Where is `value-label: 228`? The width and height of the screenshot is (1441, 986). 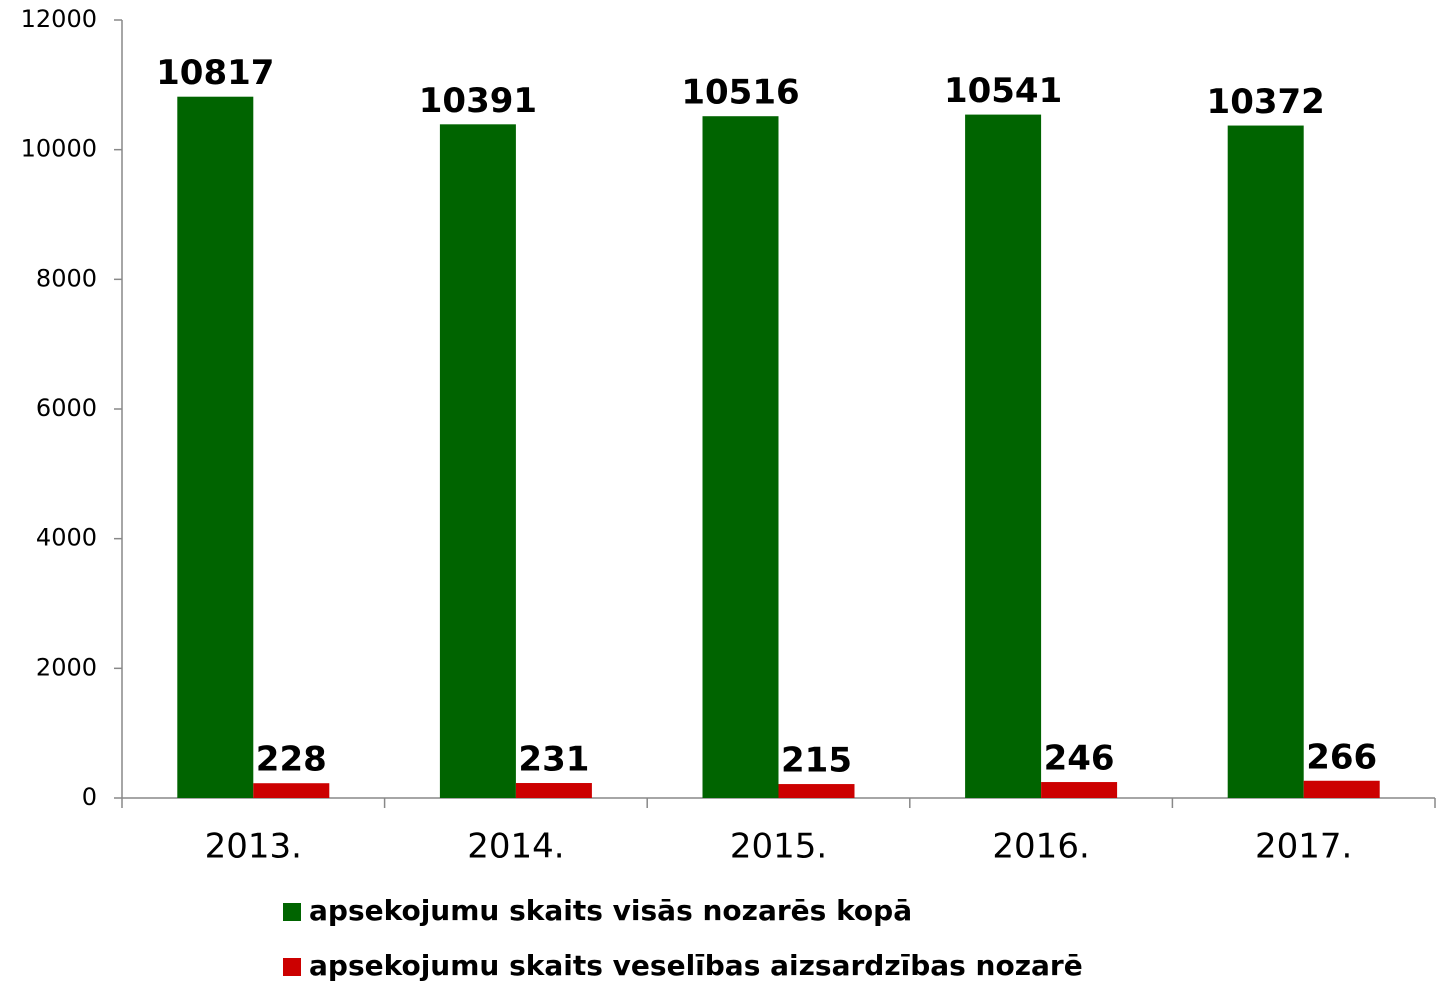
value-label: 228 is located at coordinates (291, 760).